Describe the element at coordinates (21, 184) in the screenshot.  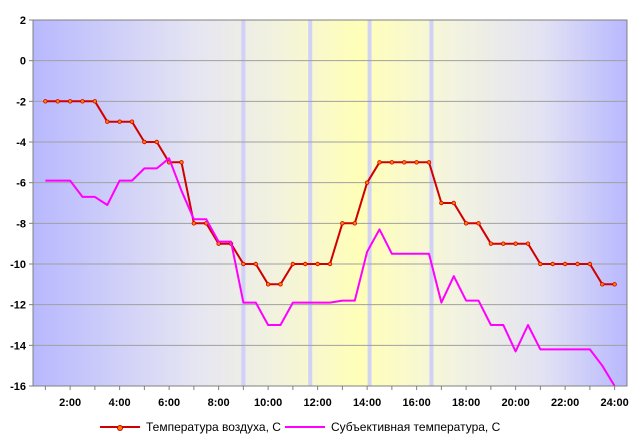
I see `y-tick-label: -6` at that location.